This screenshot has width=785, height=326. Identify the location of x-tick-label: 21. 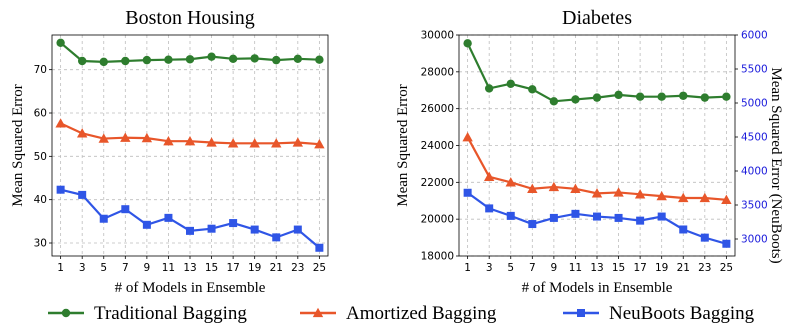
(276, 268).